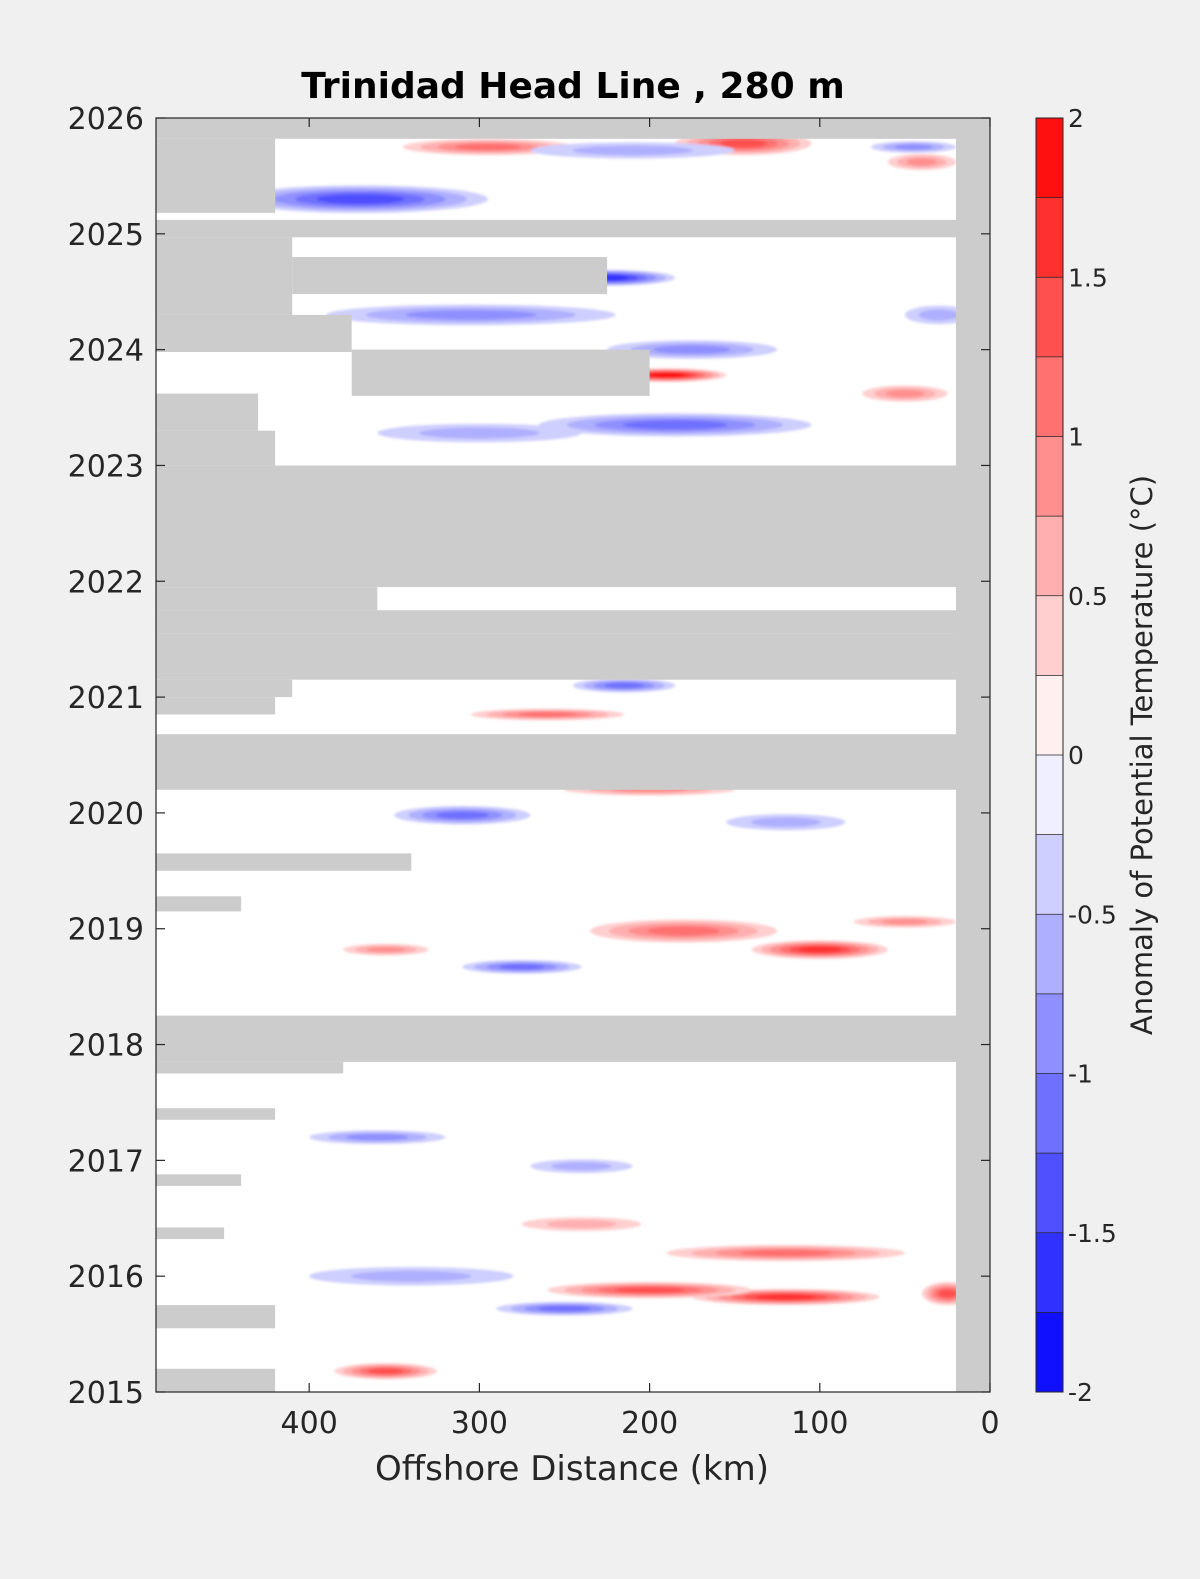 Image resolution: width=1200 pixels, height=1579 pixels. I want to click on colorbar-frame, so click(1049, 755).